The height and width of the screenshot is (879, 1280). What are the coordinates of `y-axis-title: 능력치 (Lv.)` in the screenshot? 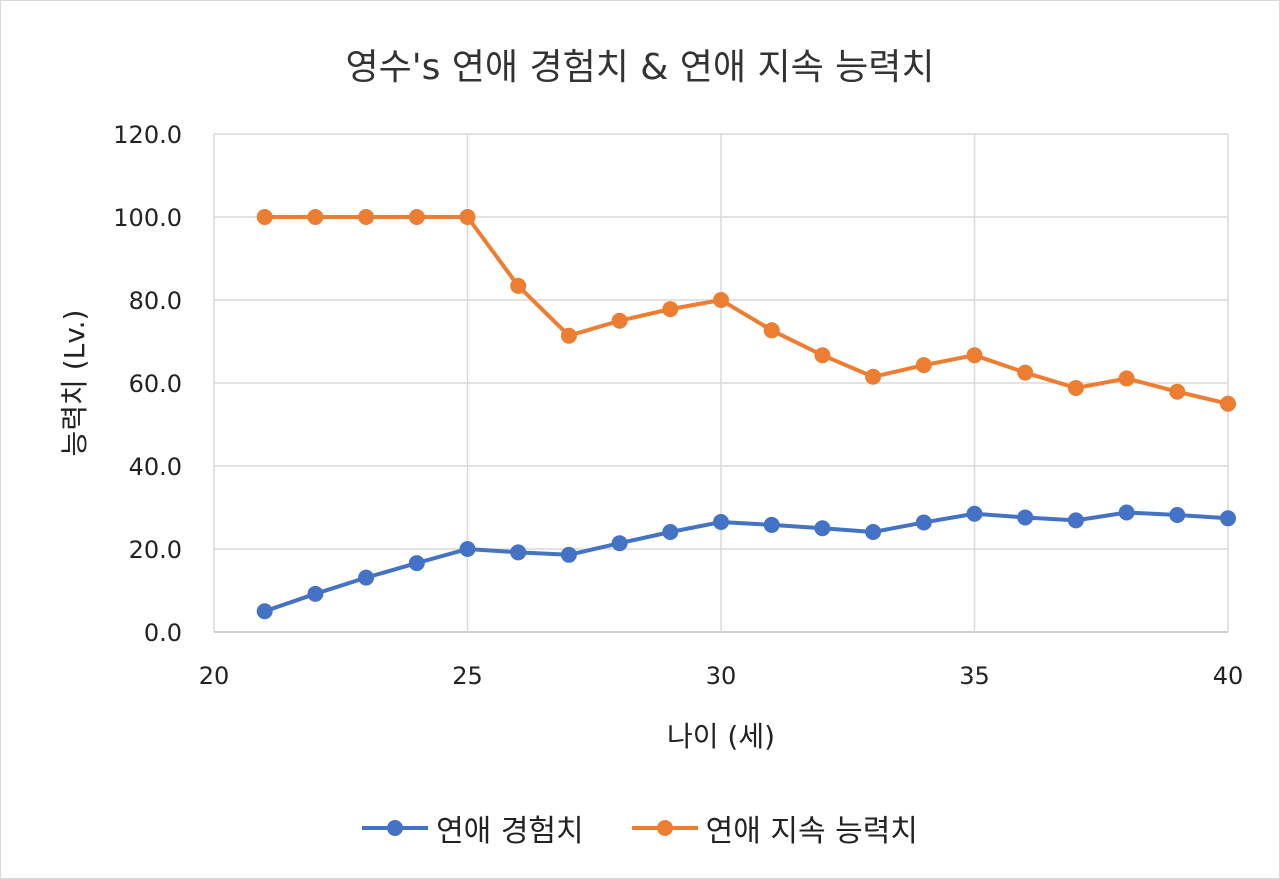 It's located at (74, 383).